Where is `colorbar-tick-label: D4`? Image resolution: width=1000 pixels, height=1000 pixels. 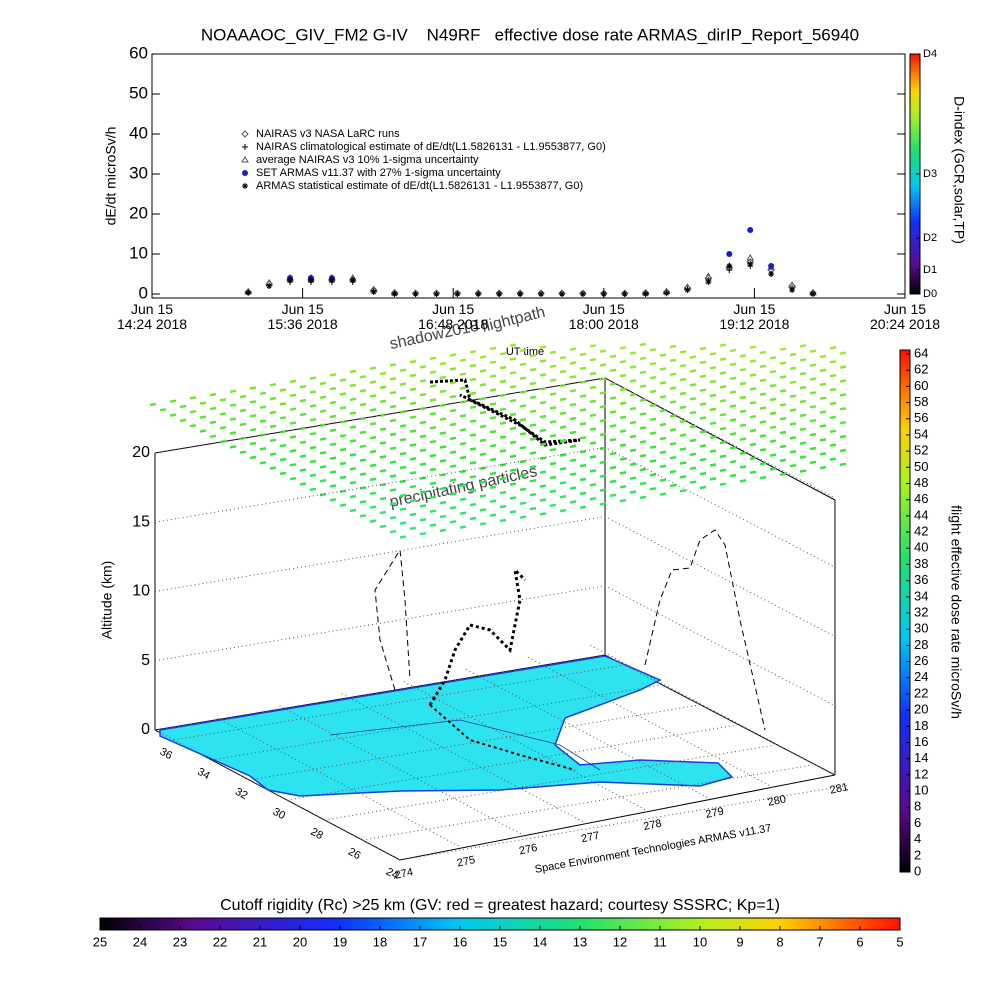 colorbar-tick-label: D4 is located at coordinates (930, 54).